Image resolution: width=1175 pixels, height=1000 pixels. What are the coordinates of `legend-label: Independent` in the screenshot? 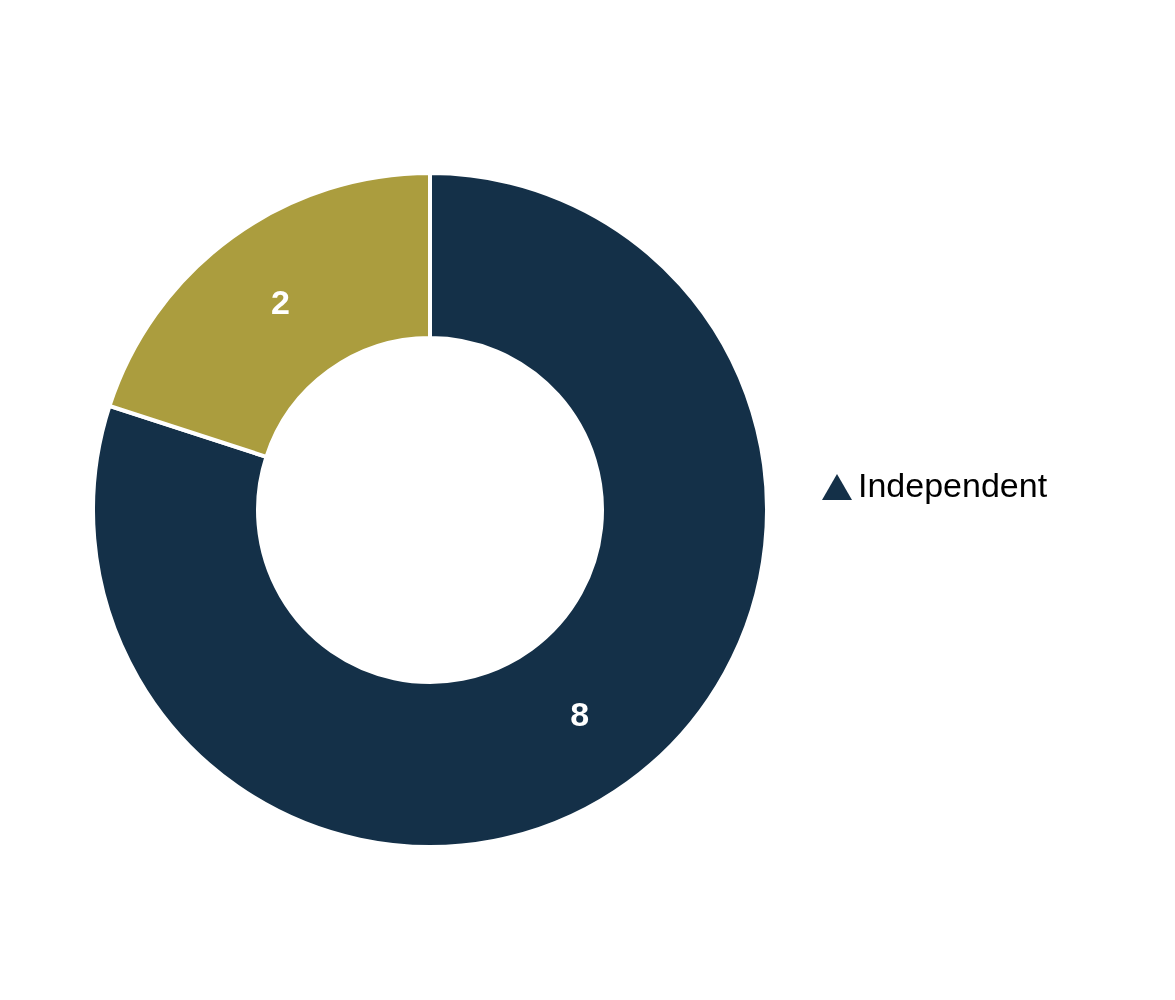 It's located at (953, 485).